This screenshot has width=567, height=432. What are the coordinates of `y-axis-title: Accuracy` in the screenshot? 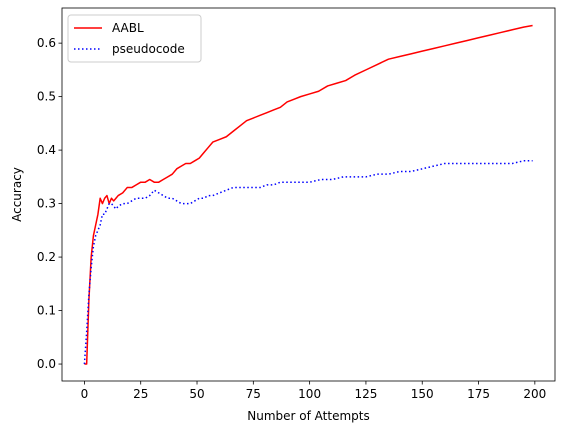 It's located at (17, 194).